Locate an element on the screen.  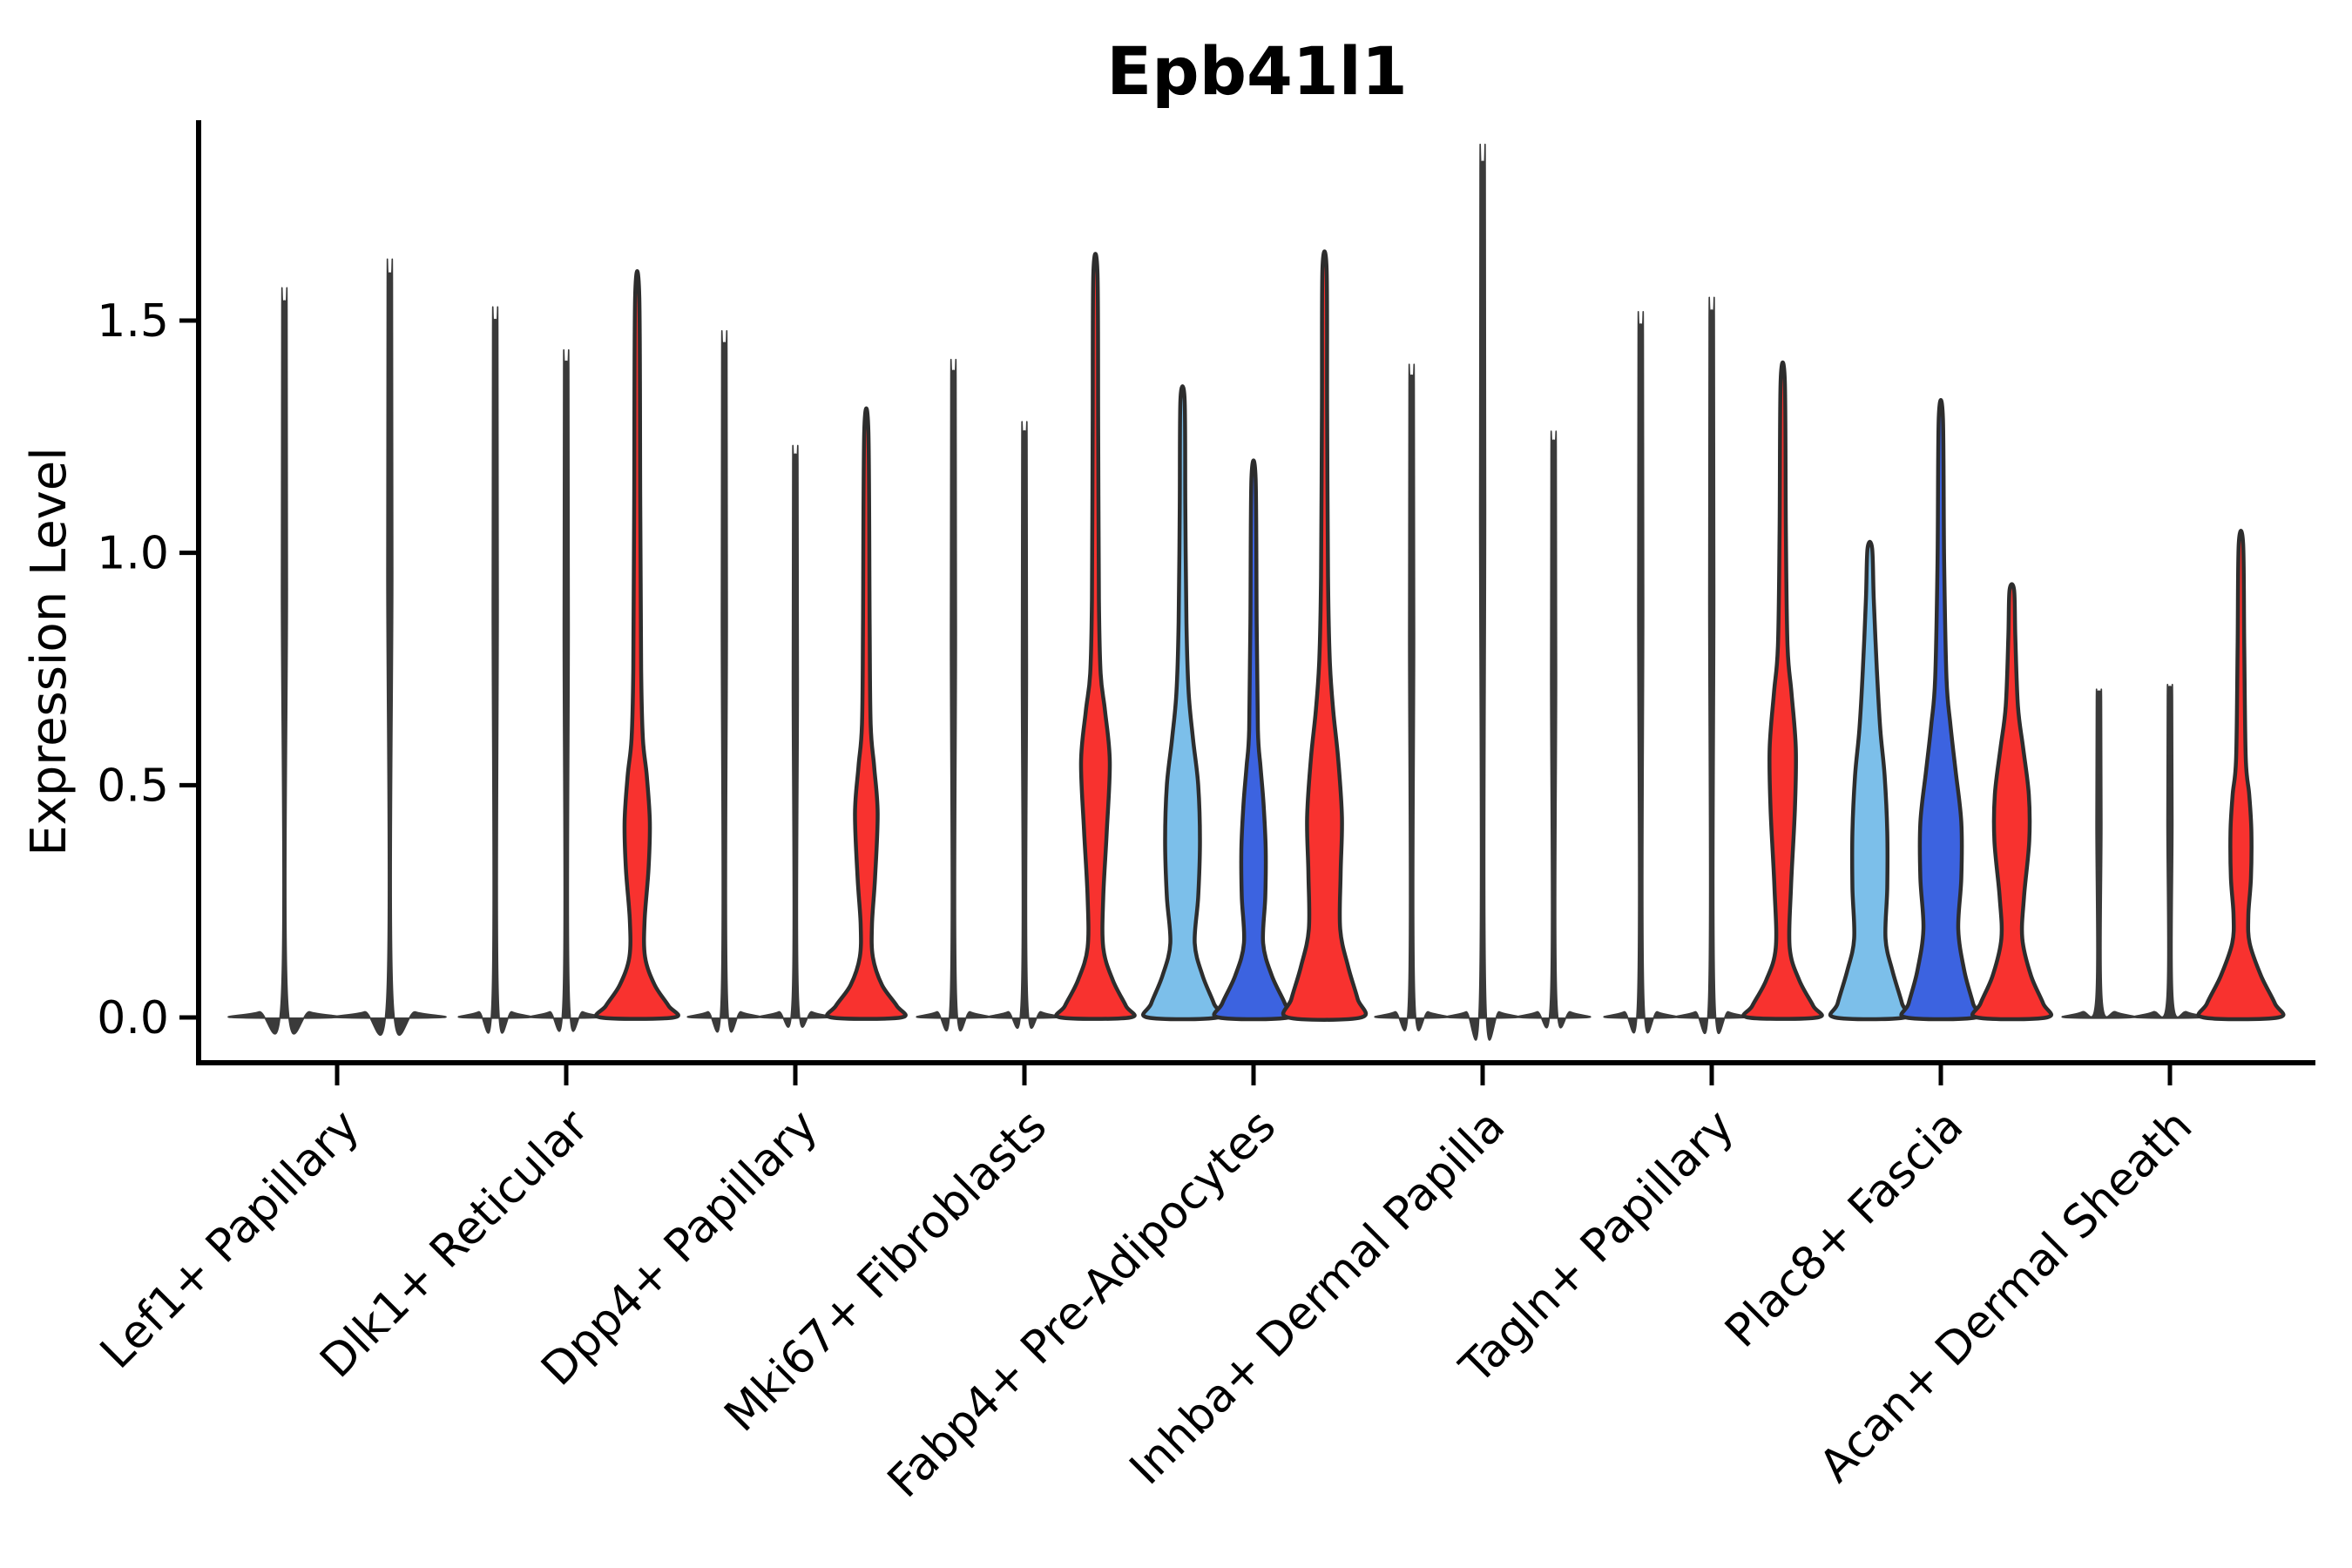
x-tick-label-5: Fabp4+ Pre-Adipocytes is located at coordinates (1082, 1304).